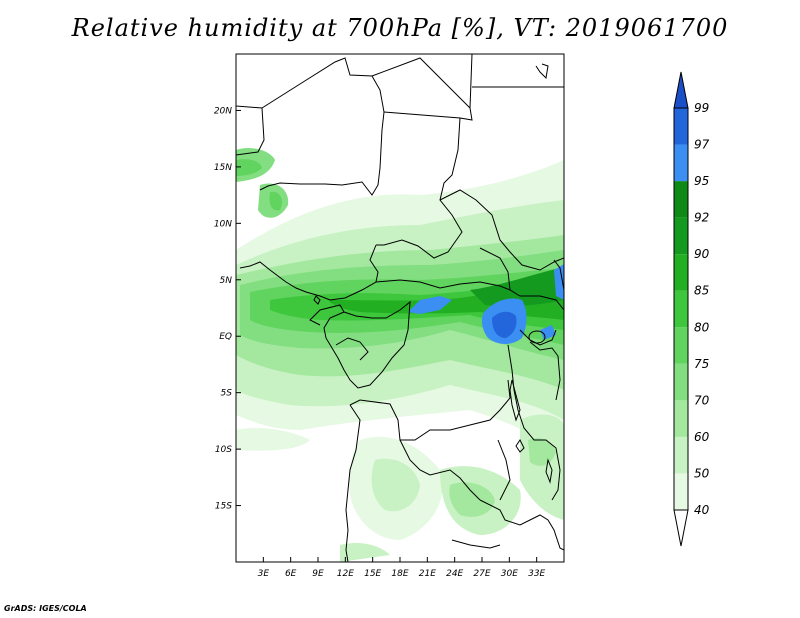 This screenshot has width=800, height=618. What do you see at coordinates (702, 510) in the screenshot?
I see `colorbar-label: 40` at bounding box center [702, 510].